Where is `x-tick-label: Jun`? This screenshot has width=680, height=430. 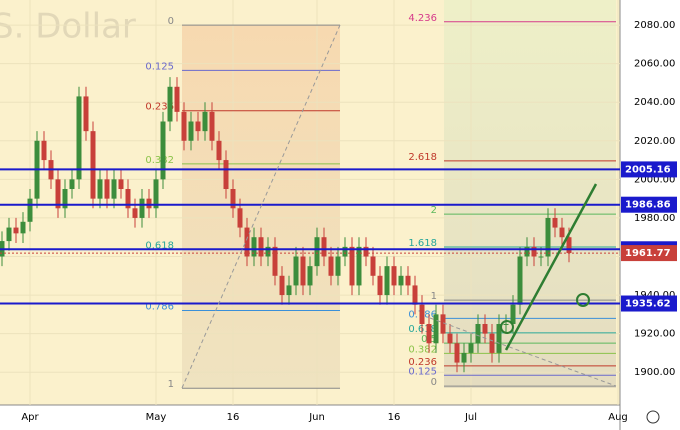
x-tick-label: Jun is located at coordinates (316, 417).